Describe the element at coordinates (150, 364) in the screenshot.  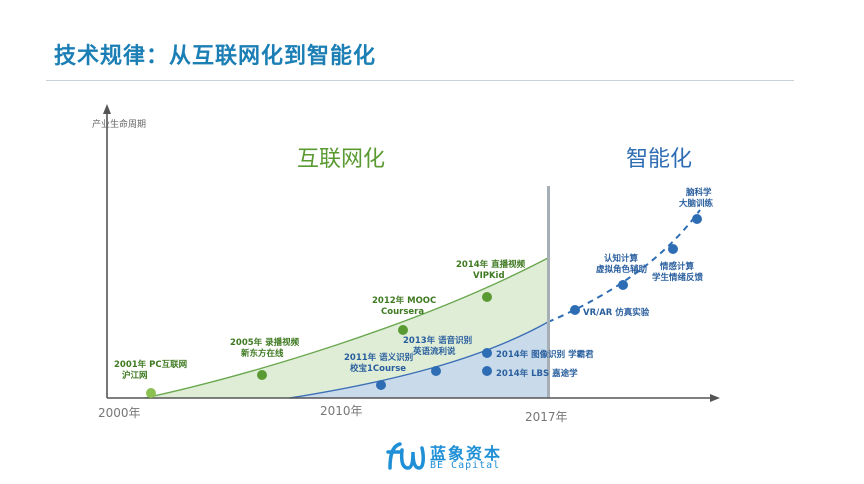
I see `label-2001-line1: 2001年 PC互联网` at that location.